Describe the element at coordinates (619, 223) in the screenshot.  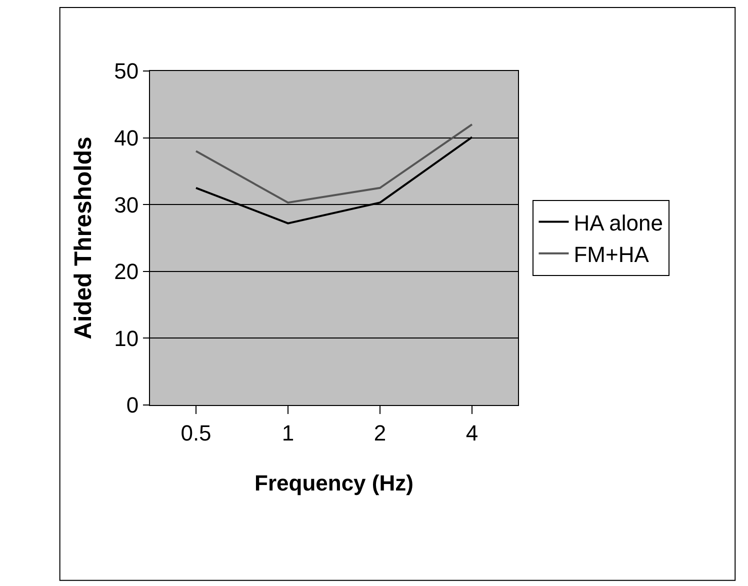
I see `legend-label: HA alone` at that location.